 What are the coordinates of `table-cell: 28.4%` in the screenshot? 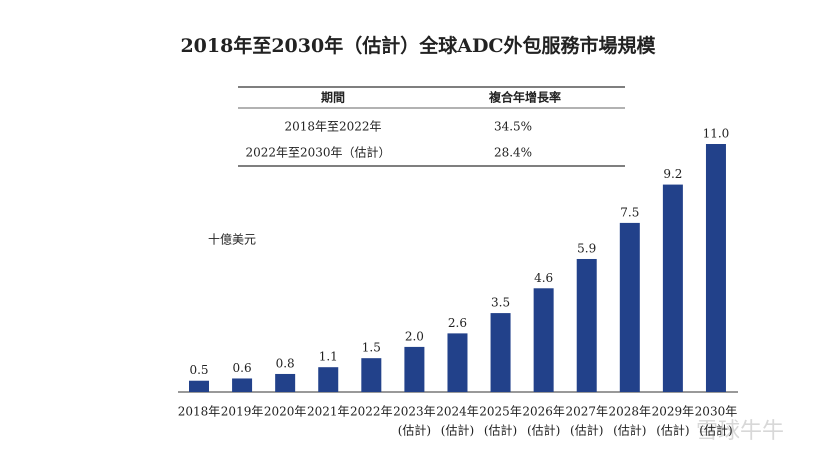 It's located at (513, 153).